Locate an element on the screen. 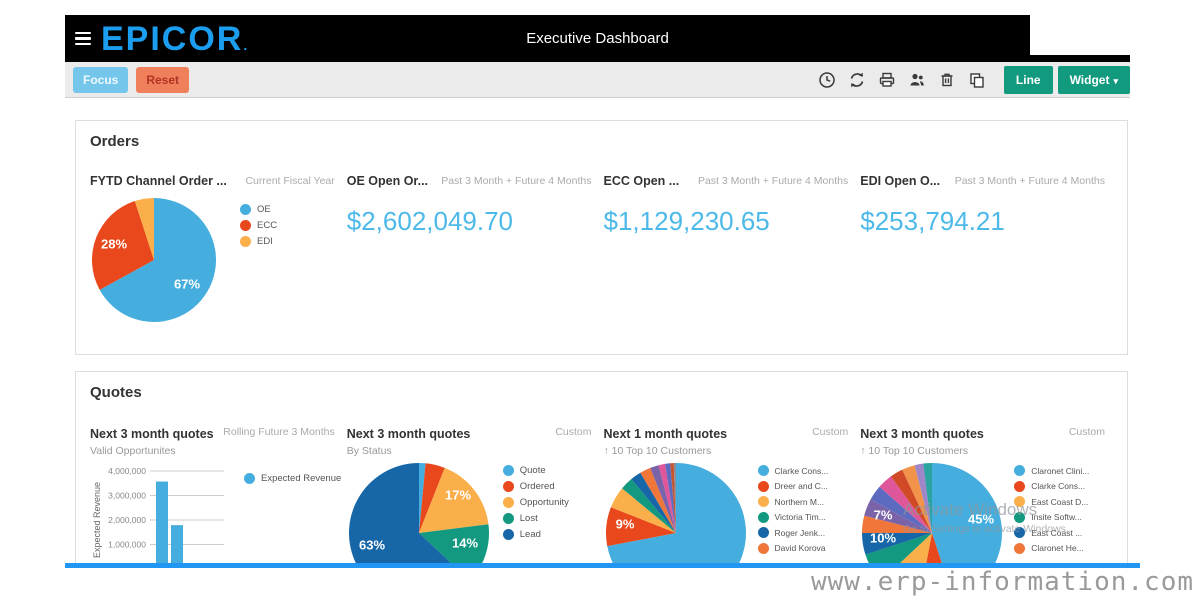 The width and height of the screenshot is (1200, 600). svg-text: 2,000,000 is located at coordinates (127, 520).